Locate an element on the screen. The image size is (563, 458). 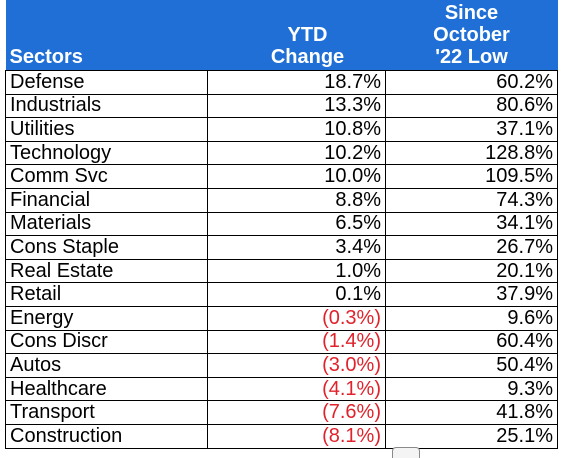
header-since-october-low: Since October '22 Low is located at coordinates (471, 35).